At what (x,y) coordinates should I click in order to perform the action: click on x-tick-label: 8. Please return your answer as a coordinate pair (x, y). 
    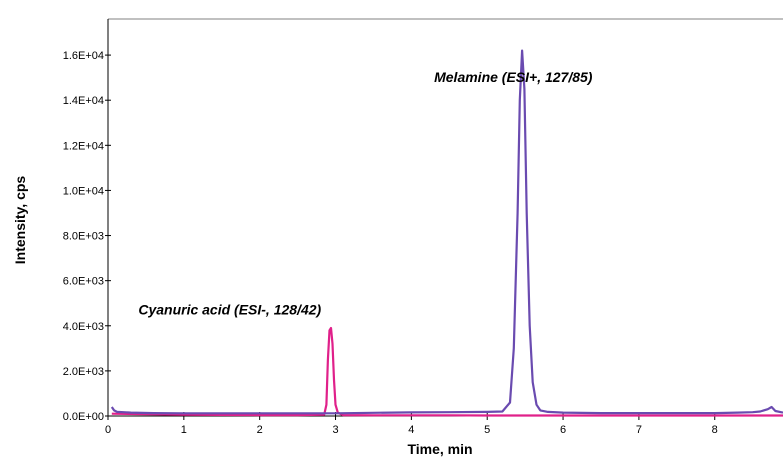
    Looking at the image, I should click on (715, 430).